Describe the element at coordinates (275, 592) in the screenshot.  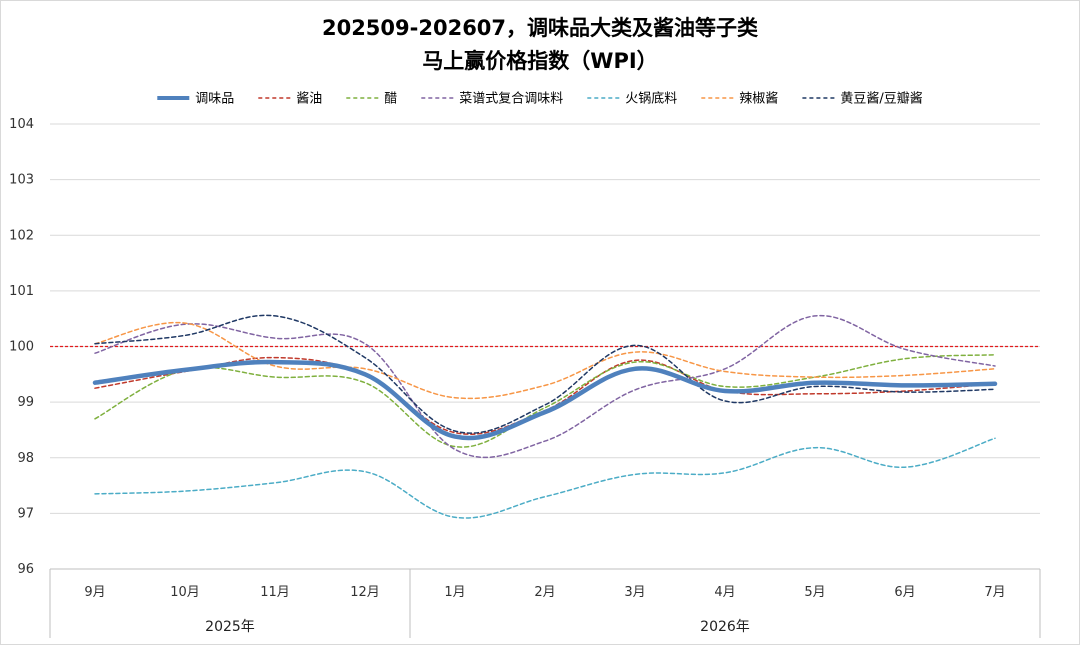
I see `x-tick-label: 11月` at that location.